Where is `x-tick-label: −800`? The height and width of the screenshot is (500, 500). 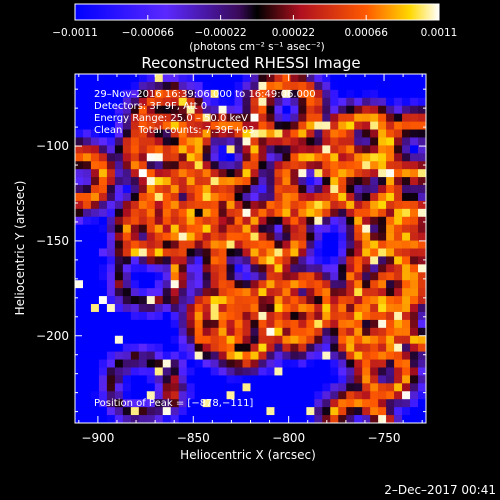 x-tick-label: −800 is located at coordinates (288, 438).